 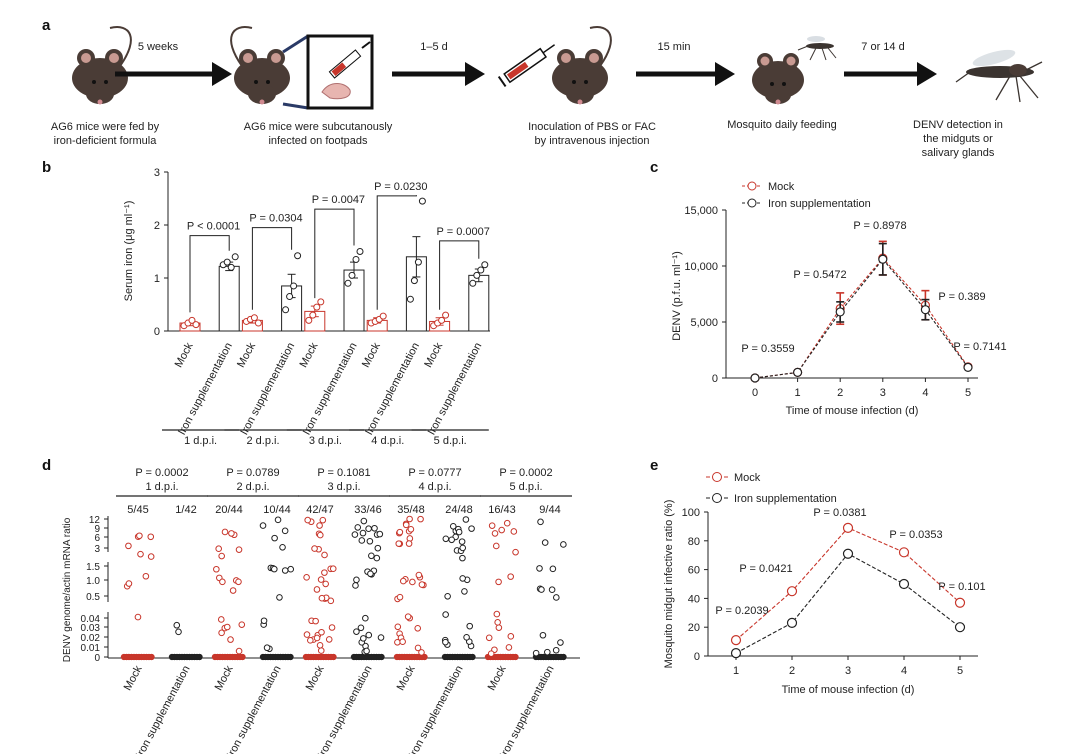 I want to click on y-tick-label: 1.5, so click(x=93, y=567).